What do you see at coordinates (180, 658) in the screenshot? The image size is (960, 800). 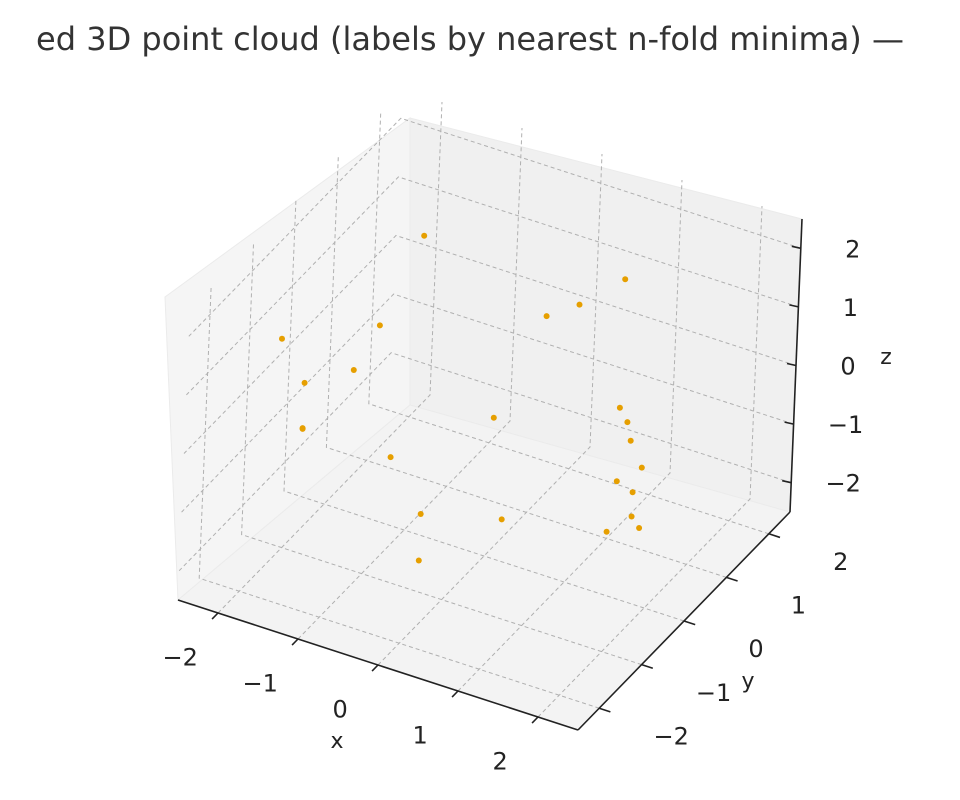 I see `x-tick-label: −2` at bounding box center [180, 658].